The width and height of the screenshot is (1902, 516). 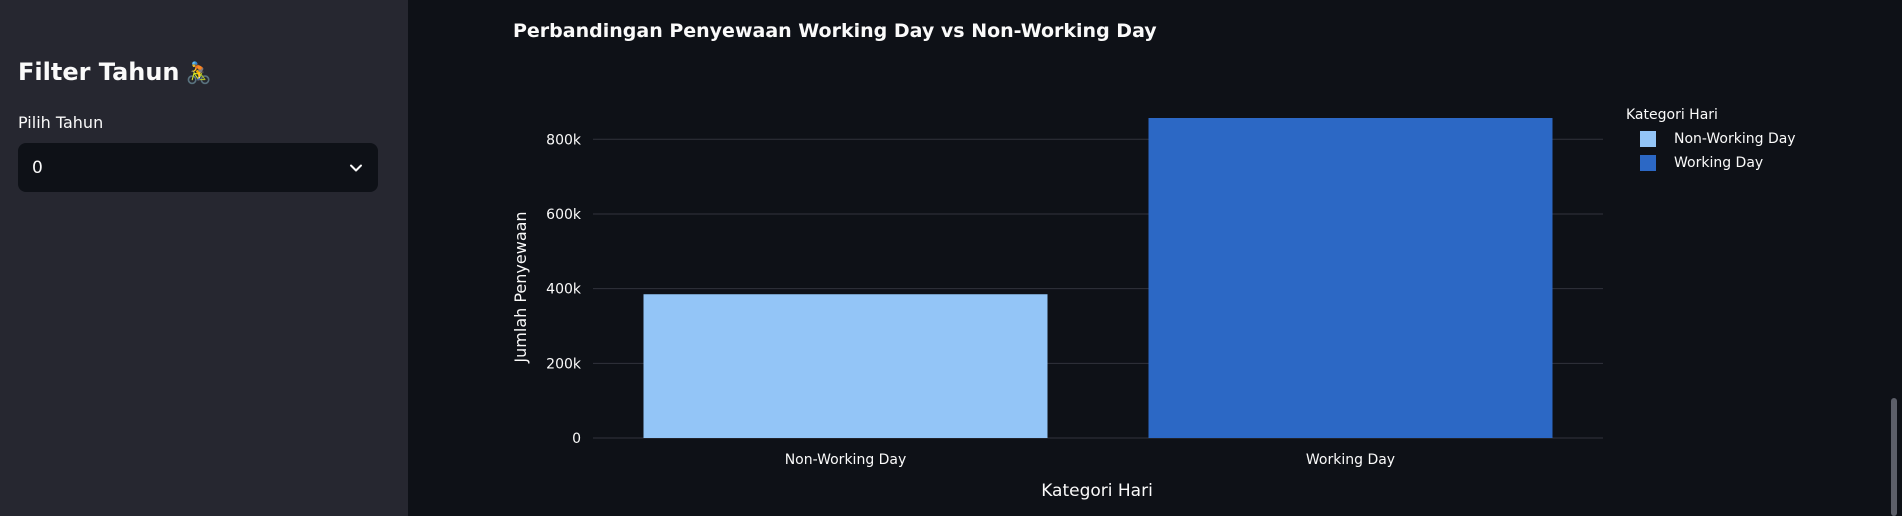 I want to click on x-tick-label: Working Day, so click(x=1350, y=460).